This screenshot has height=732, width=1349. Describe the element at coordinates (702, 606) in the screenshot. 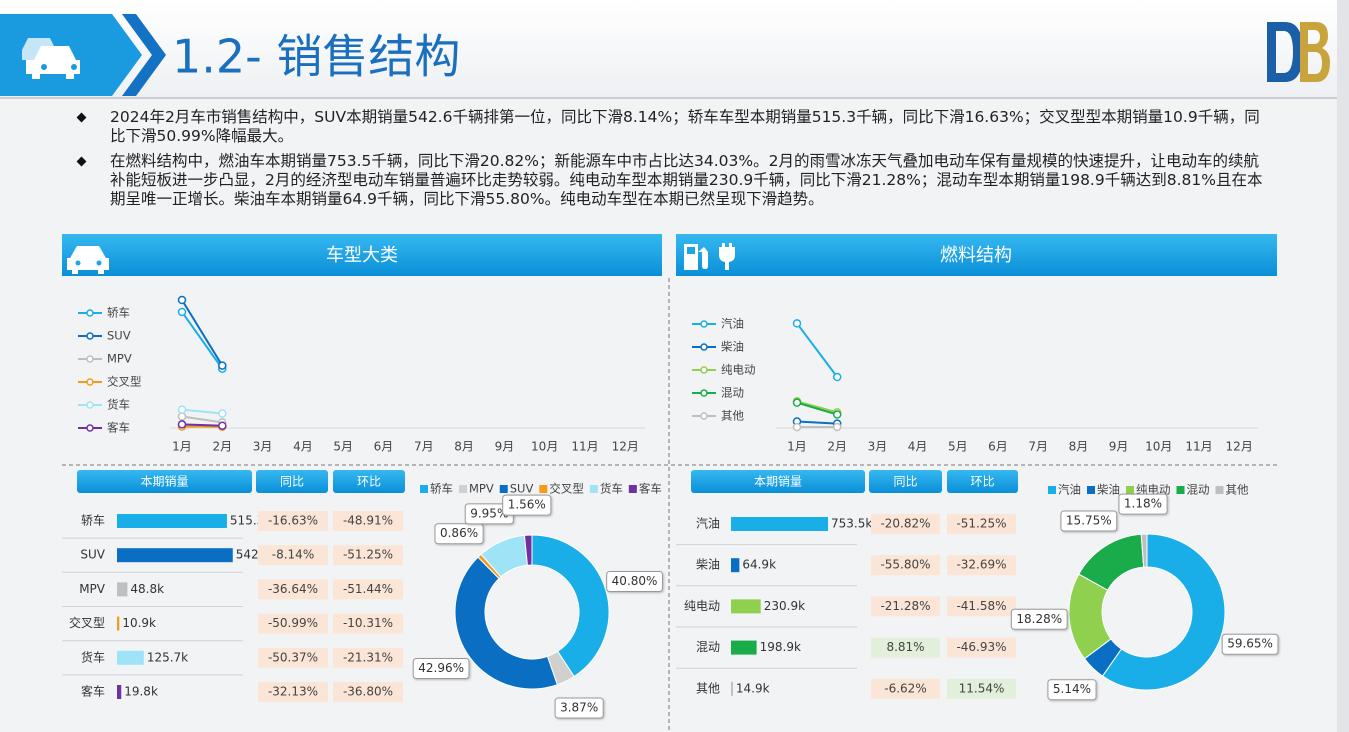

I see `row-label: 纯电动` at that location.